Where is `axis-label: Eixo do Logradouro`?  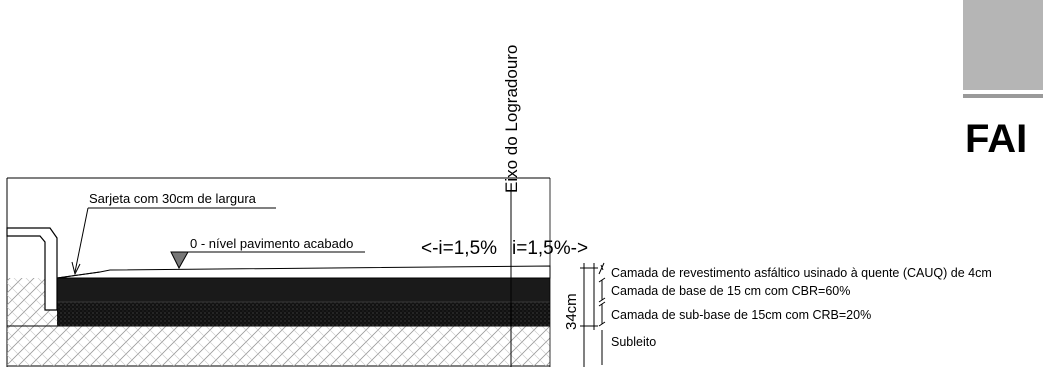
axis-label: Eixo do Logradouro is located at coordinates (511, 119).